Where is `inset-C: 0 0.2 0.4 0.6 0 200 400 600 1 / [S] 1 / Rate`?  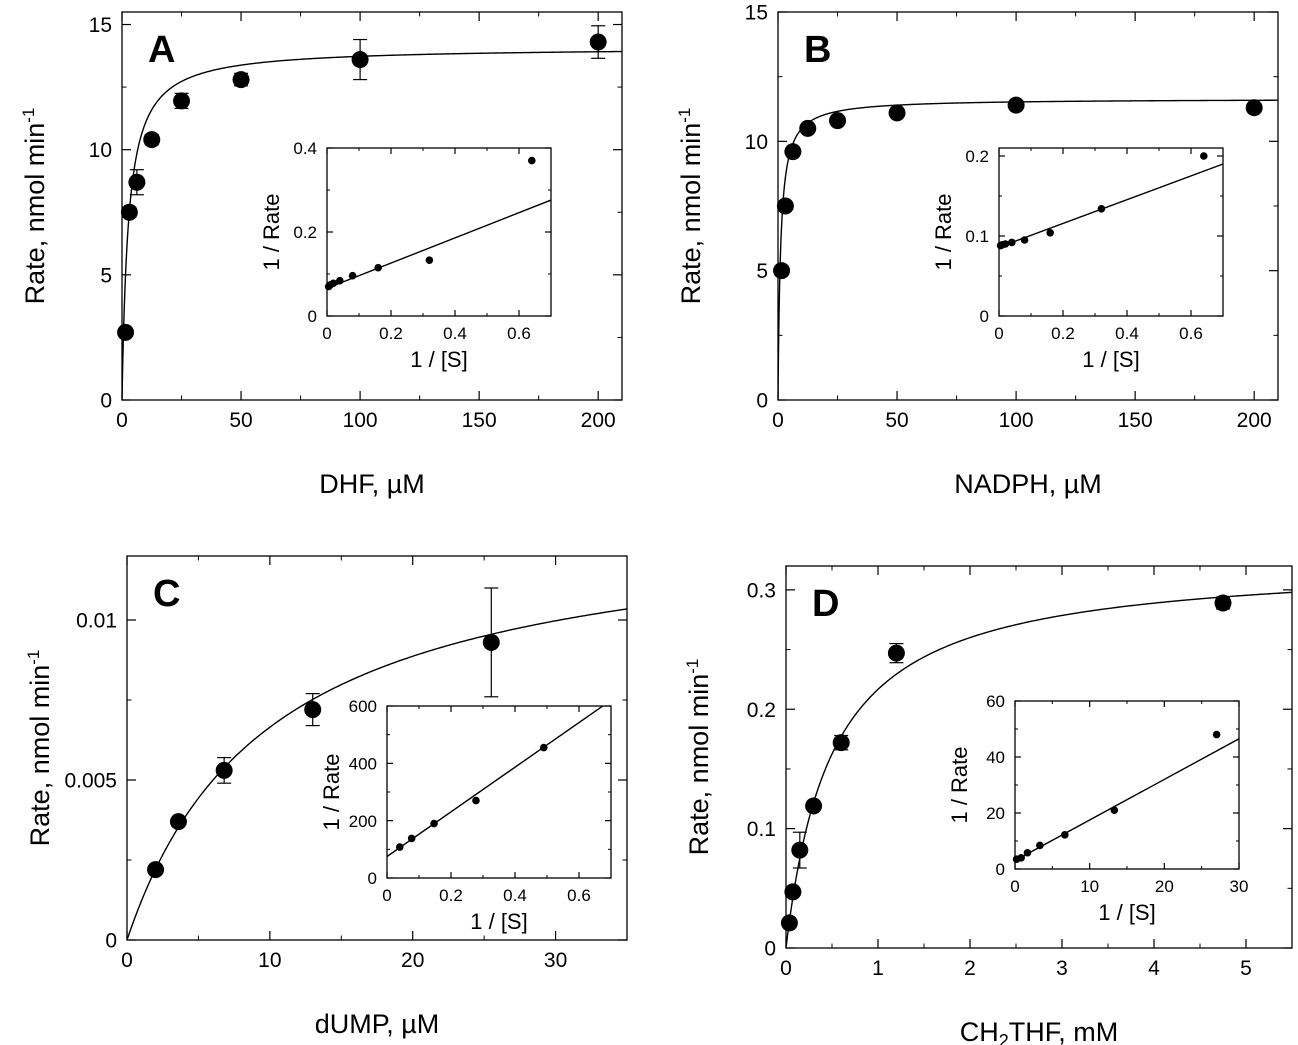 inset-C: 0 0.2 0.4 0.6 0 200 400 600 1 / [S] 1 / Rate is located at coordinates (465, 815).